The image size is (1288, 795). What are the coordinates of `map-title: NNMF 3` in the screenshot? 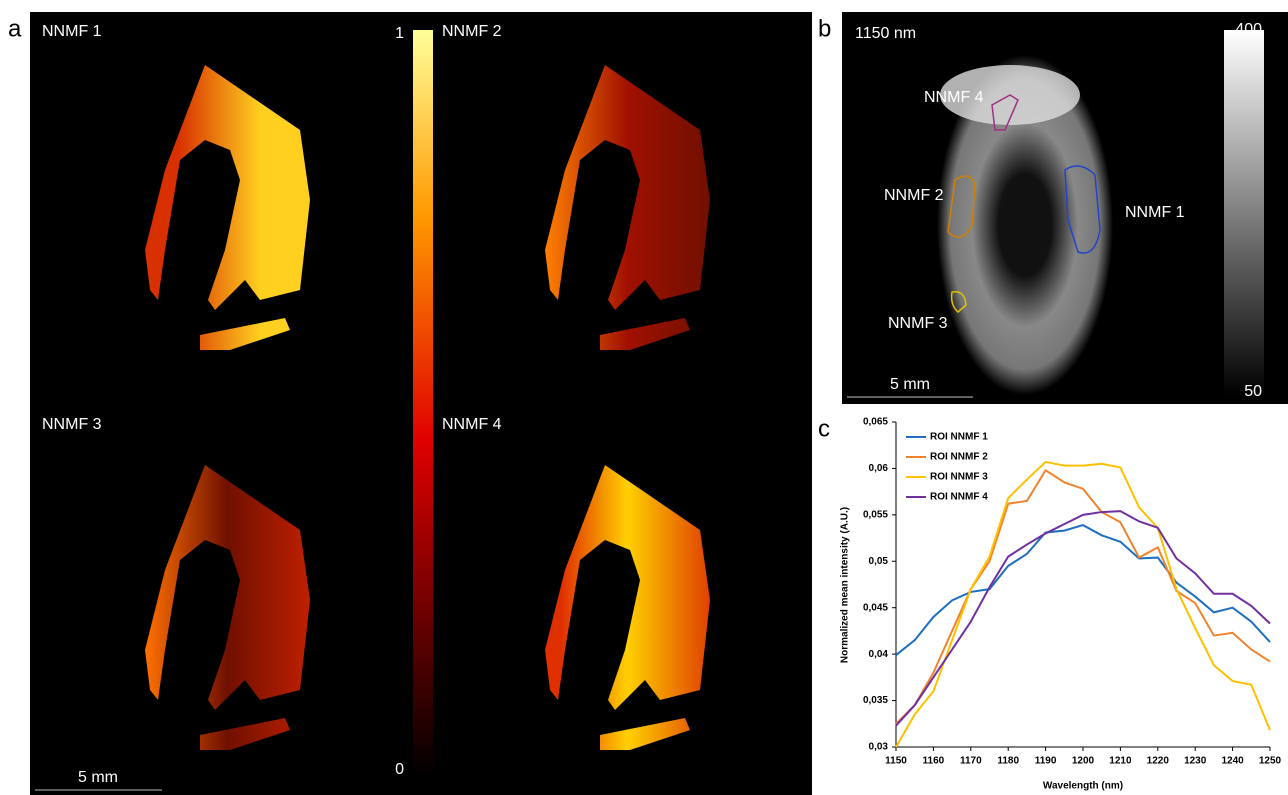 It's located at (72, 424).